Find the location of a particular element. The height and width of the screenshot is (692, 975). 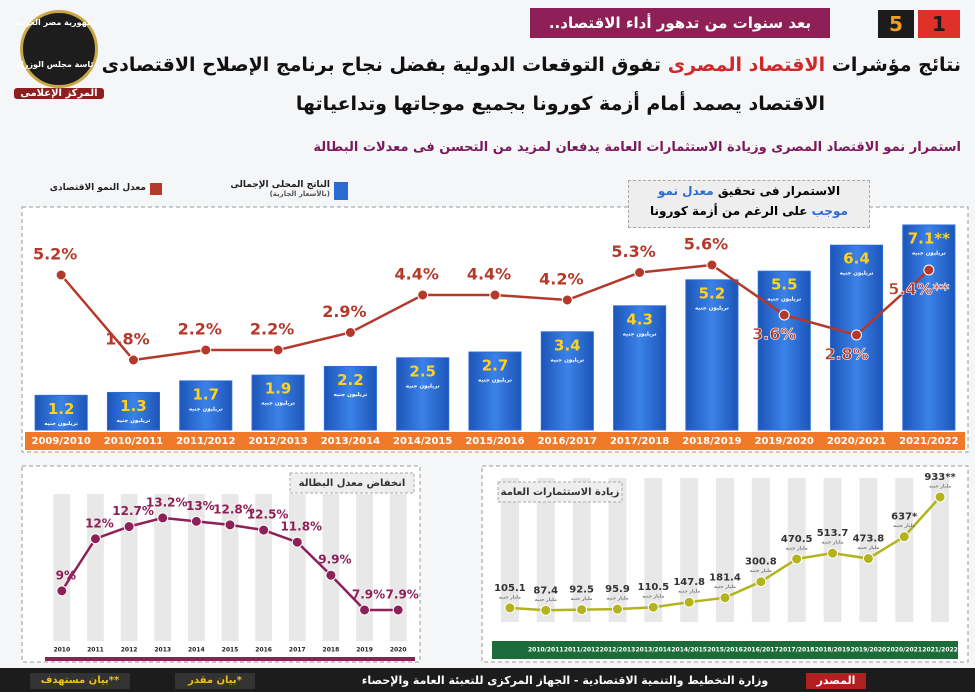

bar-label: 1.3 is located at coordinates (133, 406).